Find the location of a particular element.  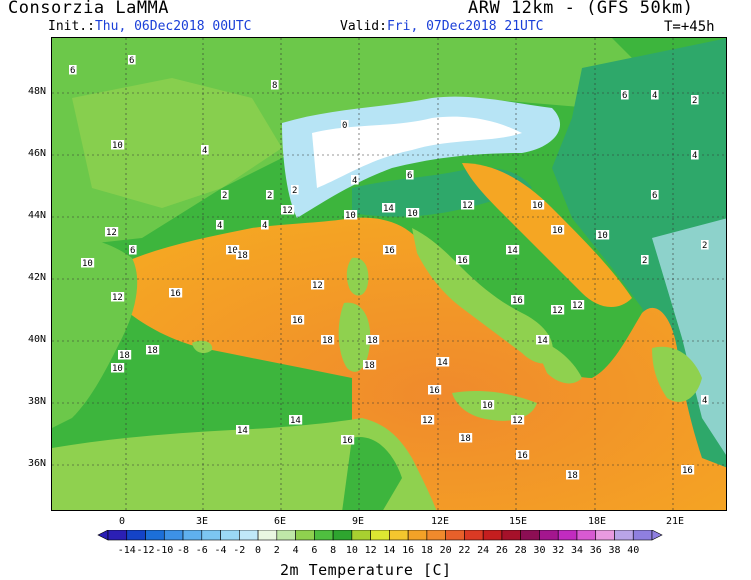

longitude-label: 18E is located at coordinates (597, 521).